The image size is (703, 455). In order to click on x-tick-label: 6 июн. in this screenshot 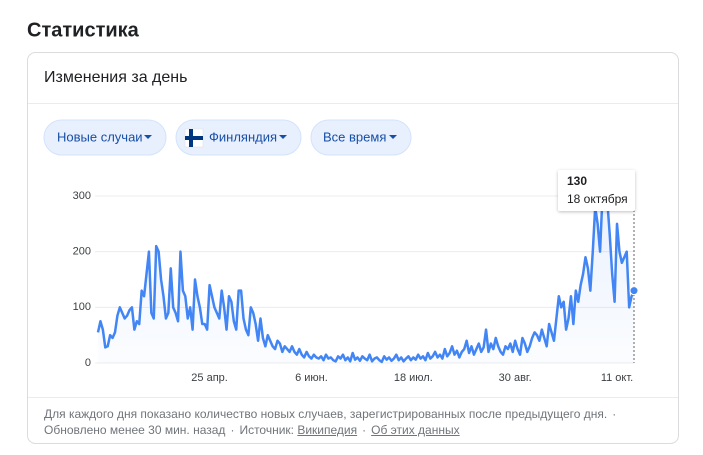, I will do `click(311, 378)`.